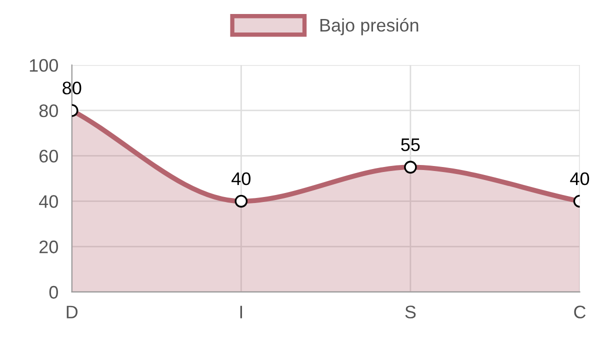 The height and width of the screenshot is (348, 594). I want to click on data-label: 55, so click(410, 145).